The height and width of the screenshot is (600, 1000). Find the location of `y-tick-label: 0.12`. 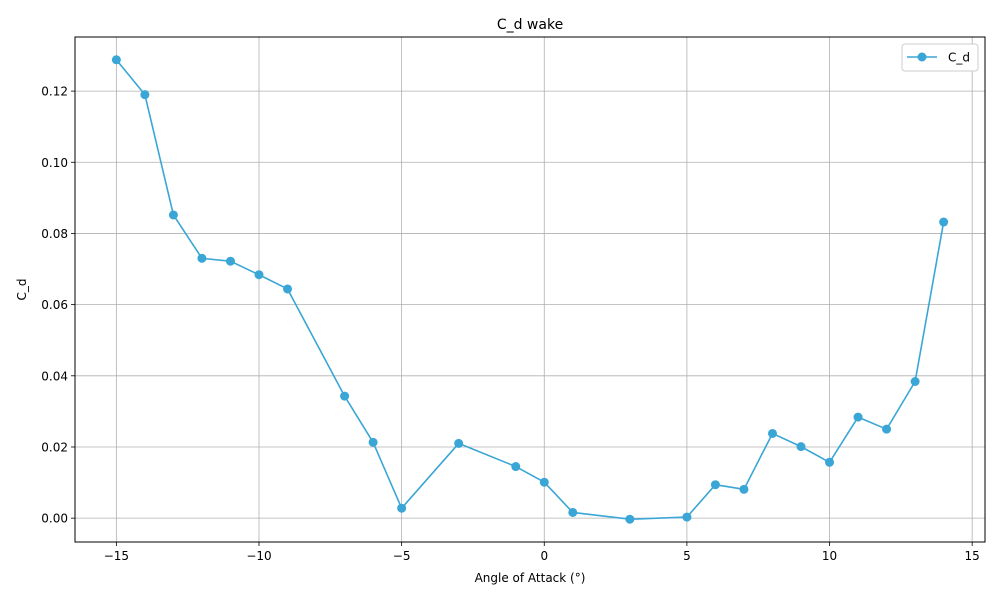

y-tick-label: 0.12 is located at coordinates (54, 92).